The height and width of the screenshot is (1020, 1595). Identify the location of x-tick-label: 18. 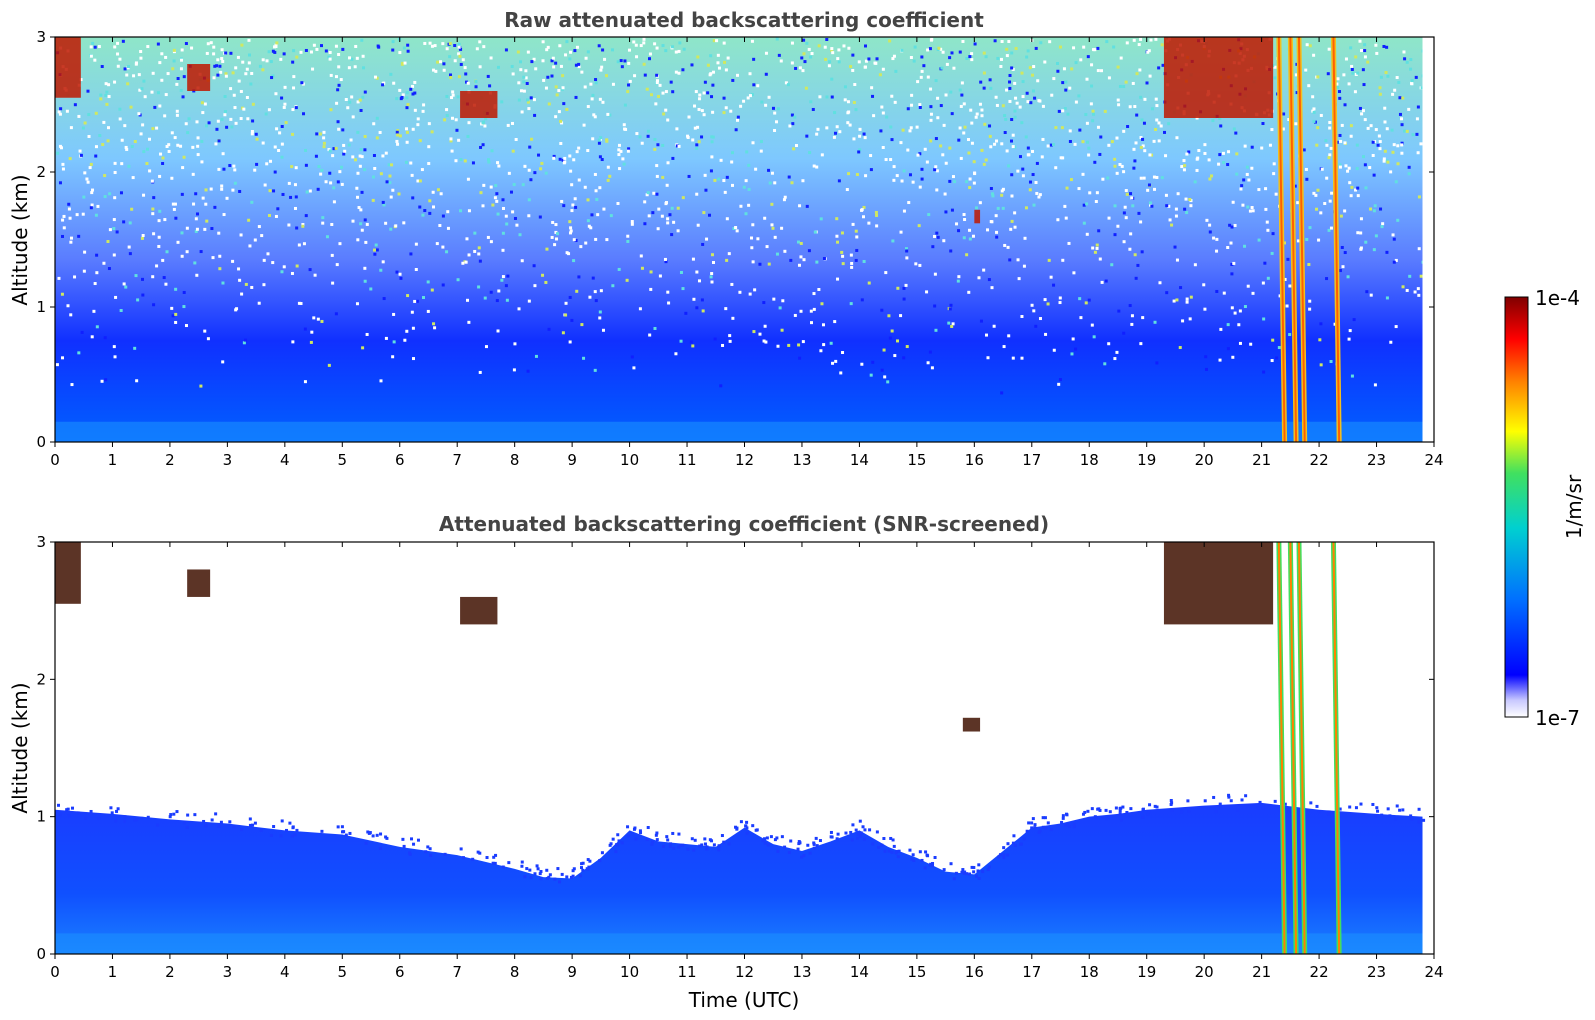
(1089, 972).